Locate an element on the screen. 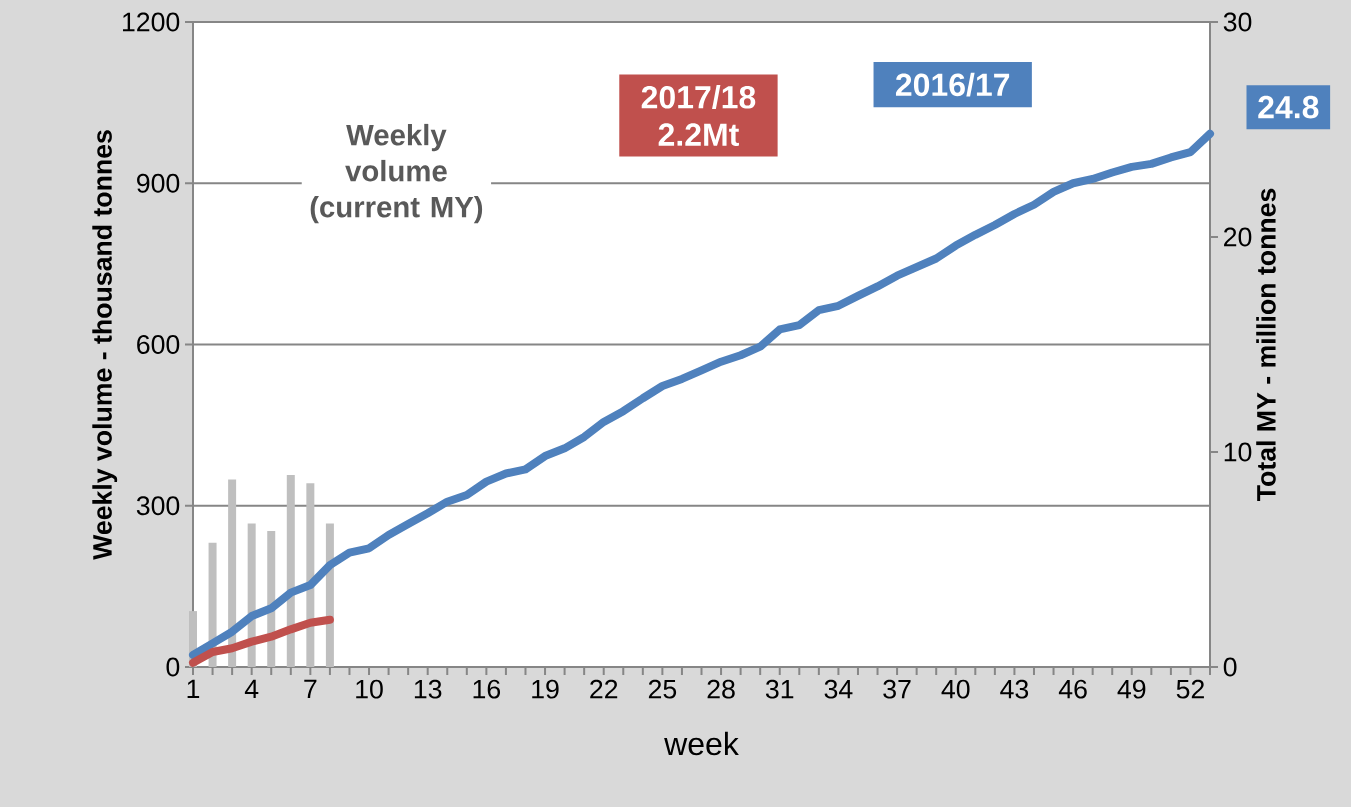 The width and height of the screenshot is (1351, 807). y2-tick-label: 10 is located at coordinates (1238, 452).